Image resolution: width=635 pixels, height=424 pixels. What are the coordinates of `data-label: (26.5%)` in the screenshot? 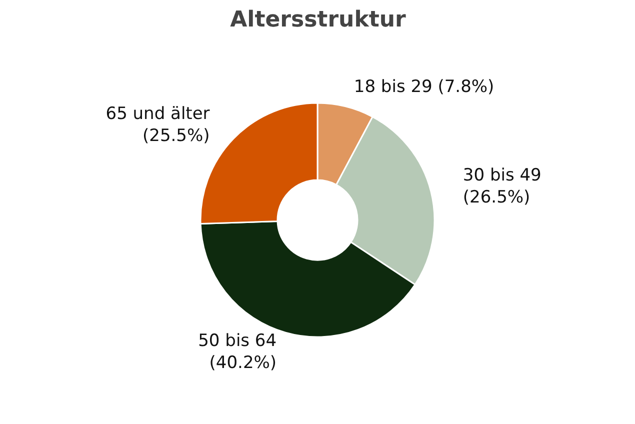 It's located at (496, 197).